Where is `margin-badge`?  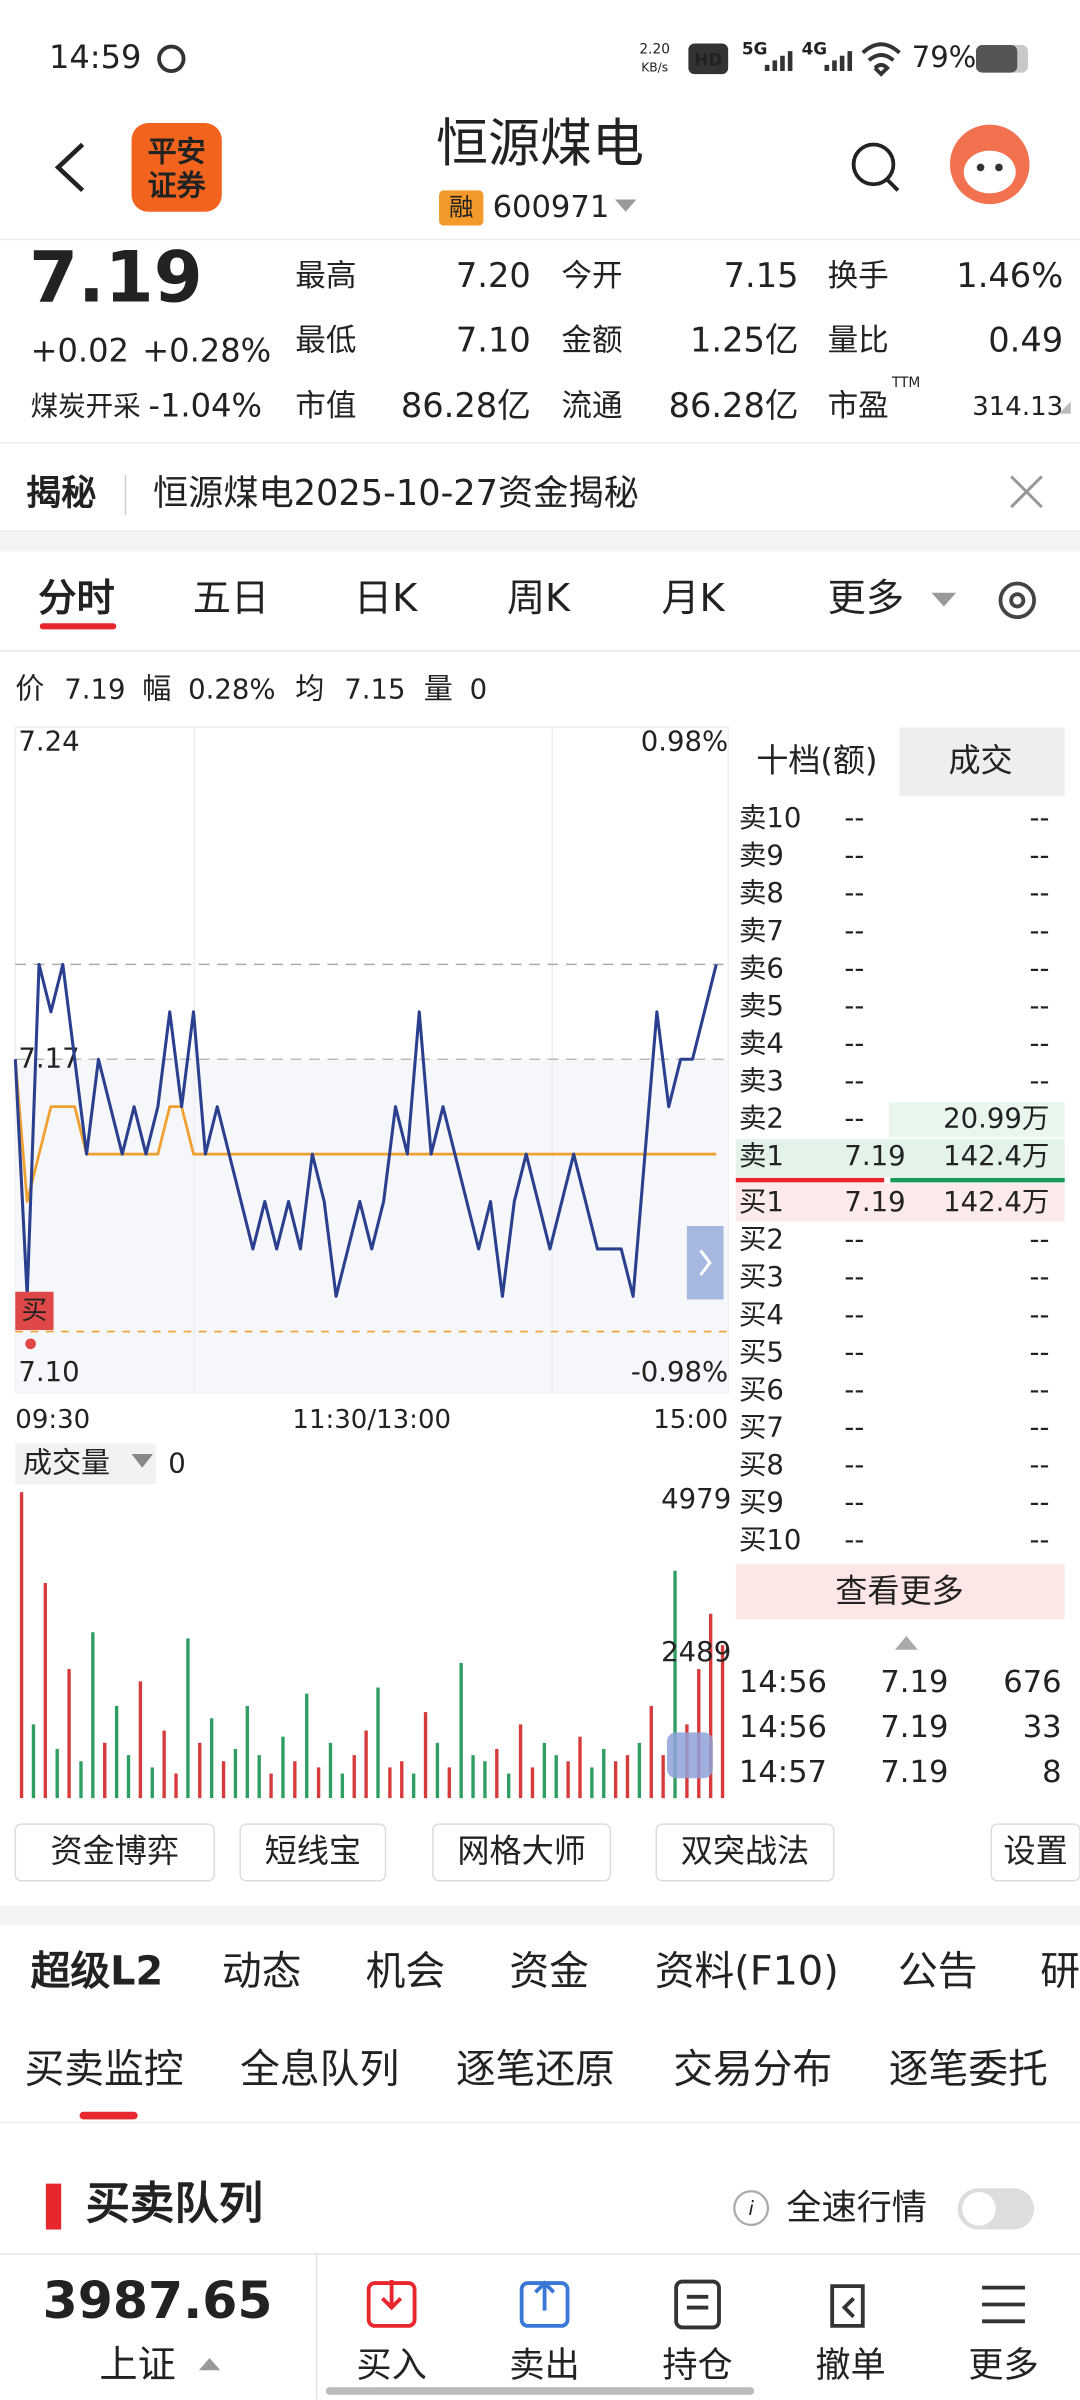
margin-badge is located at coordinates (461, 208).